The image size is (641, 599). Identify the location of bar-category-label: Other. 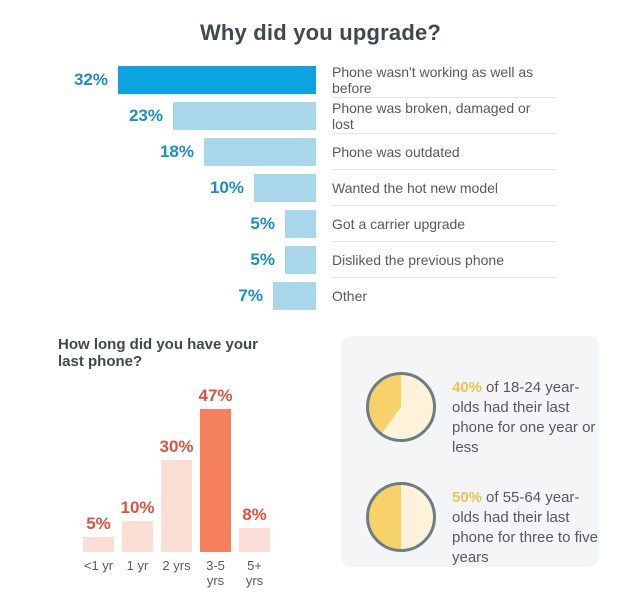
(350, 296).